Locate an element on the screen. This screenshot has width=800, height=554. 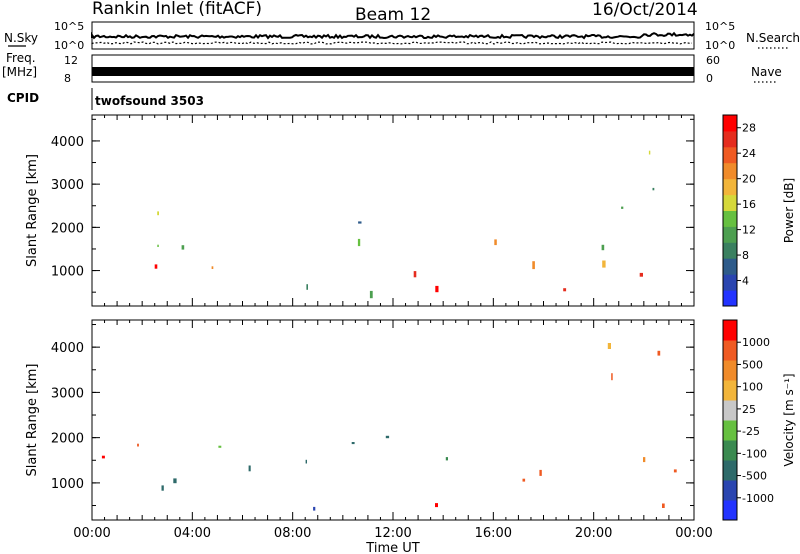
beam-title: Beam 12 is located at coordinates (393, 15).